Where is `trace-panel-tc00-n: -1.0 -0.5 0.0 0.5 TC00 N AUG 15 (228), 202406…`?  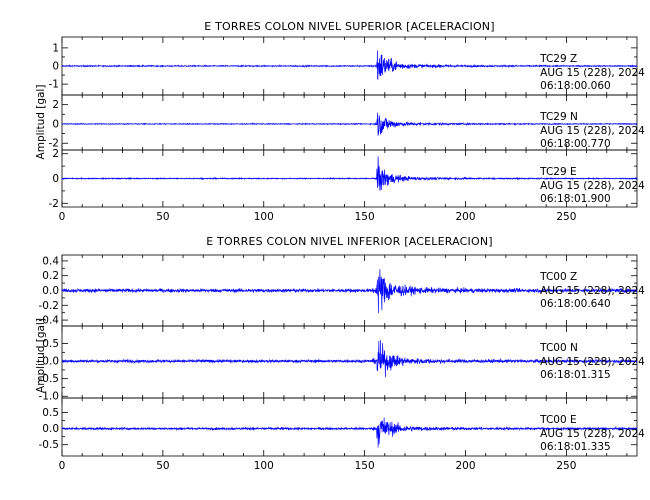
trace-panel-tc00-n: -1.0 -0.5 0.0 0.5 TC00 N AUG 15 (228), 202406… is located at coordinates (342, 364).